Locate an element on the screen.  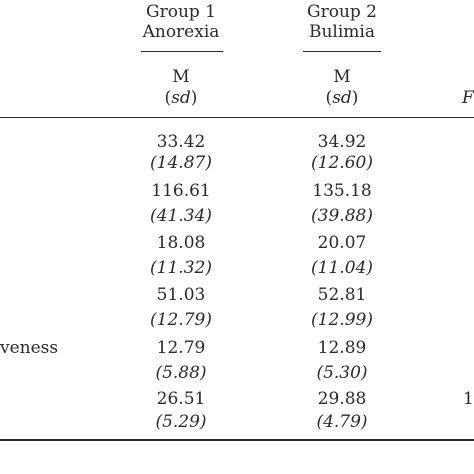
row5-g1-mean: 12.79 is located at coordinates (181, 348).